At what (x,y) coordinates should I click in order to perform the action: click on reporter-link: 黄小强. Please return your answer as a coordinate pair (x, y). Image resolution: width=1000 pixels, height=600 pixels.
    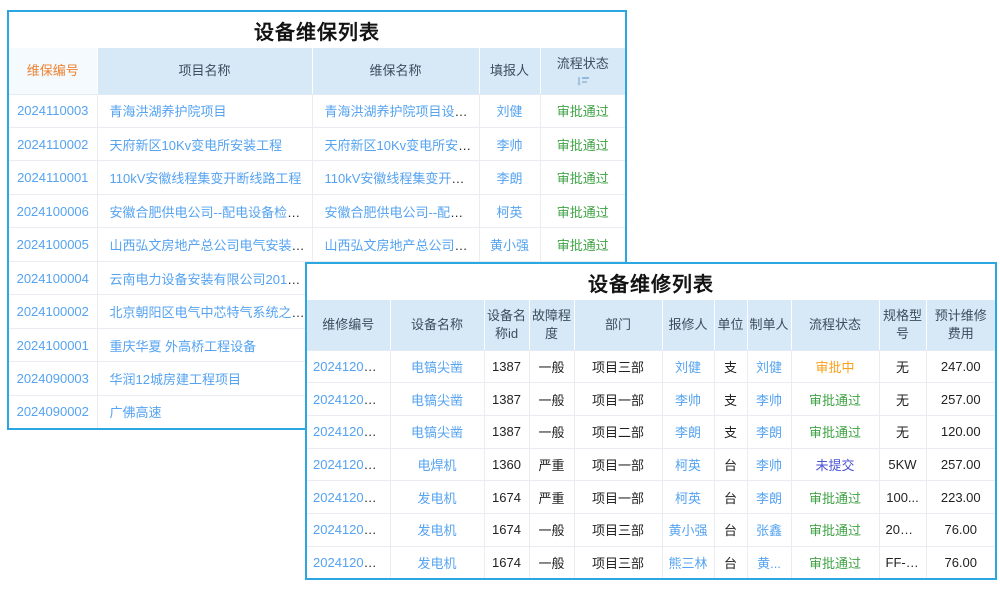
    Looking at the image, I should click on (509, 246).